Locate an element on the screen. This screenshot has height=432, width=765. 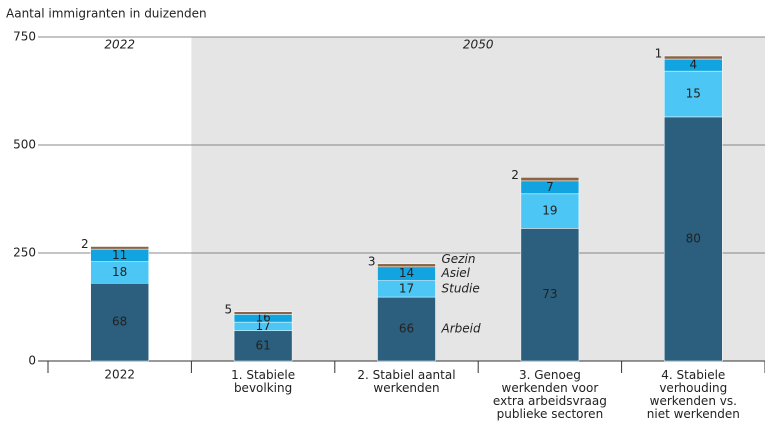
panel-label: 2050 is located at coordinates (478, 45).